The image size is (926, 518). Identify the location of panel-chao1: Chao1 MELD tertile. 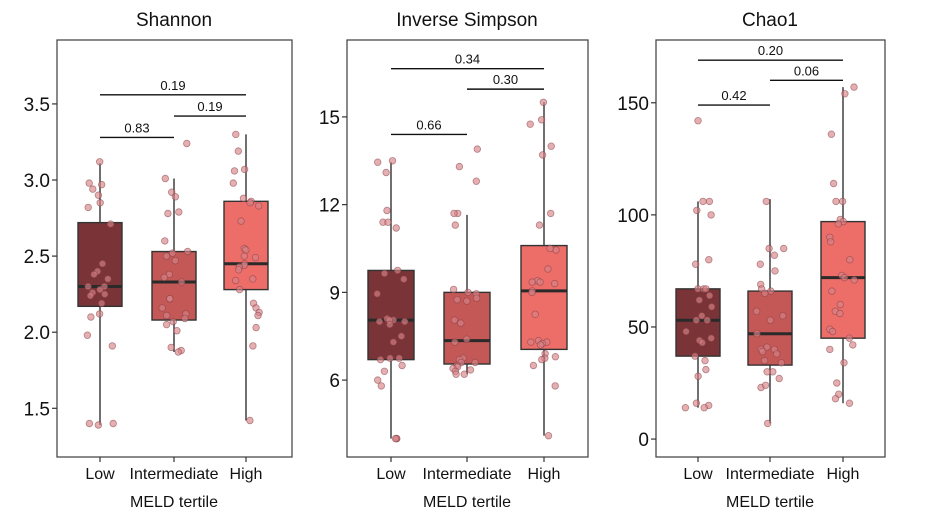
(770, 260).